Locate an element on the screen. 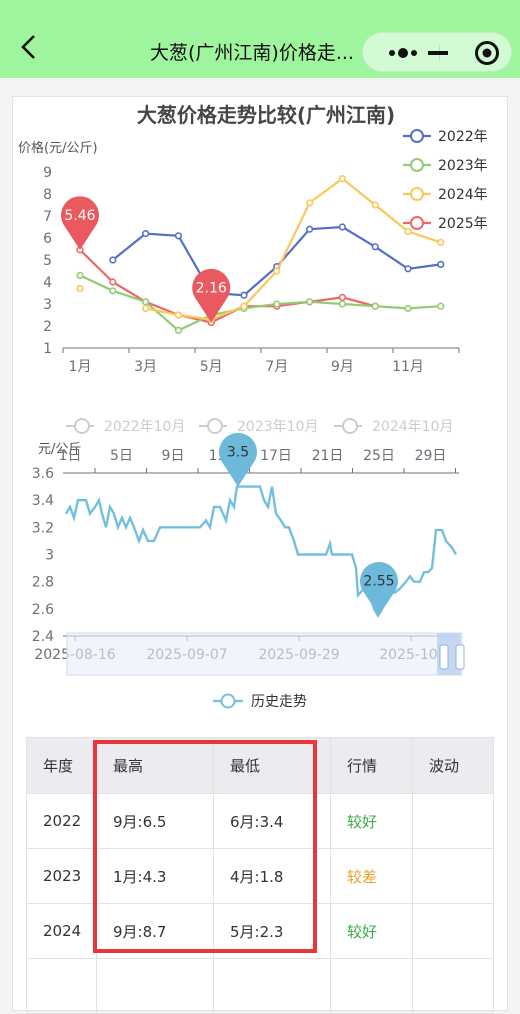  series-line-2022年 is located at coordinates (276, 261).